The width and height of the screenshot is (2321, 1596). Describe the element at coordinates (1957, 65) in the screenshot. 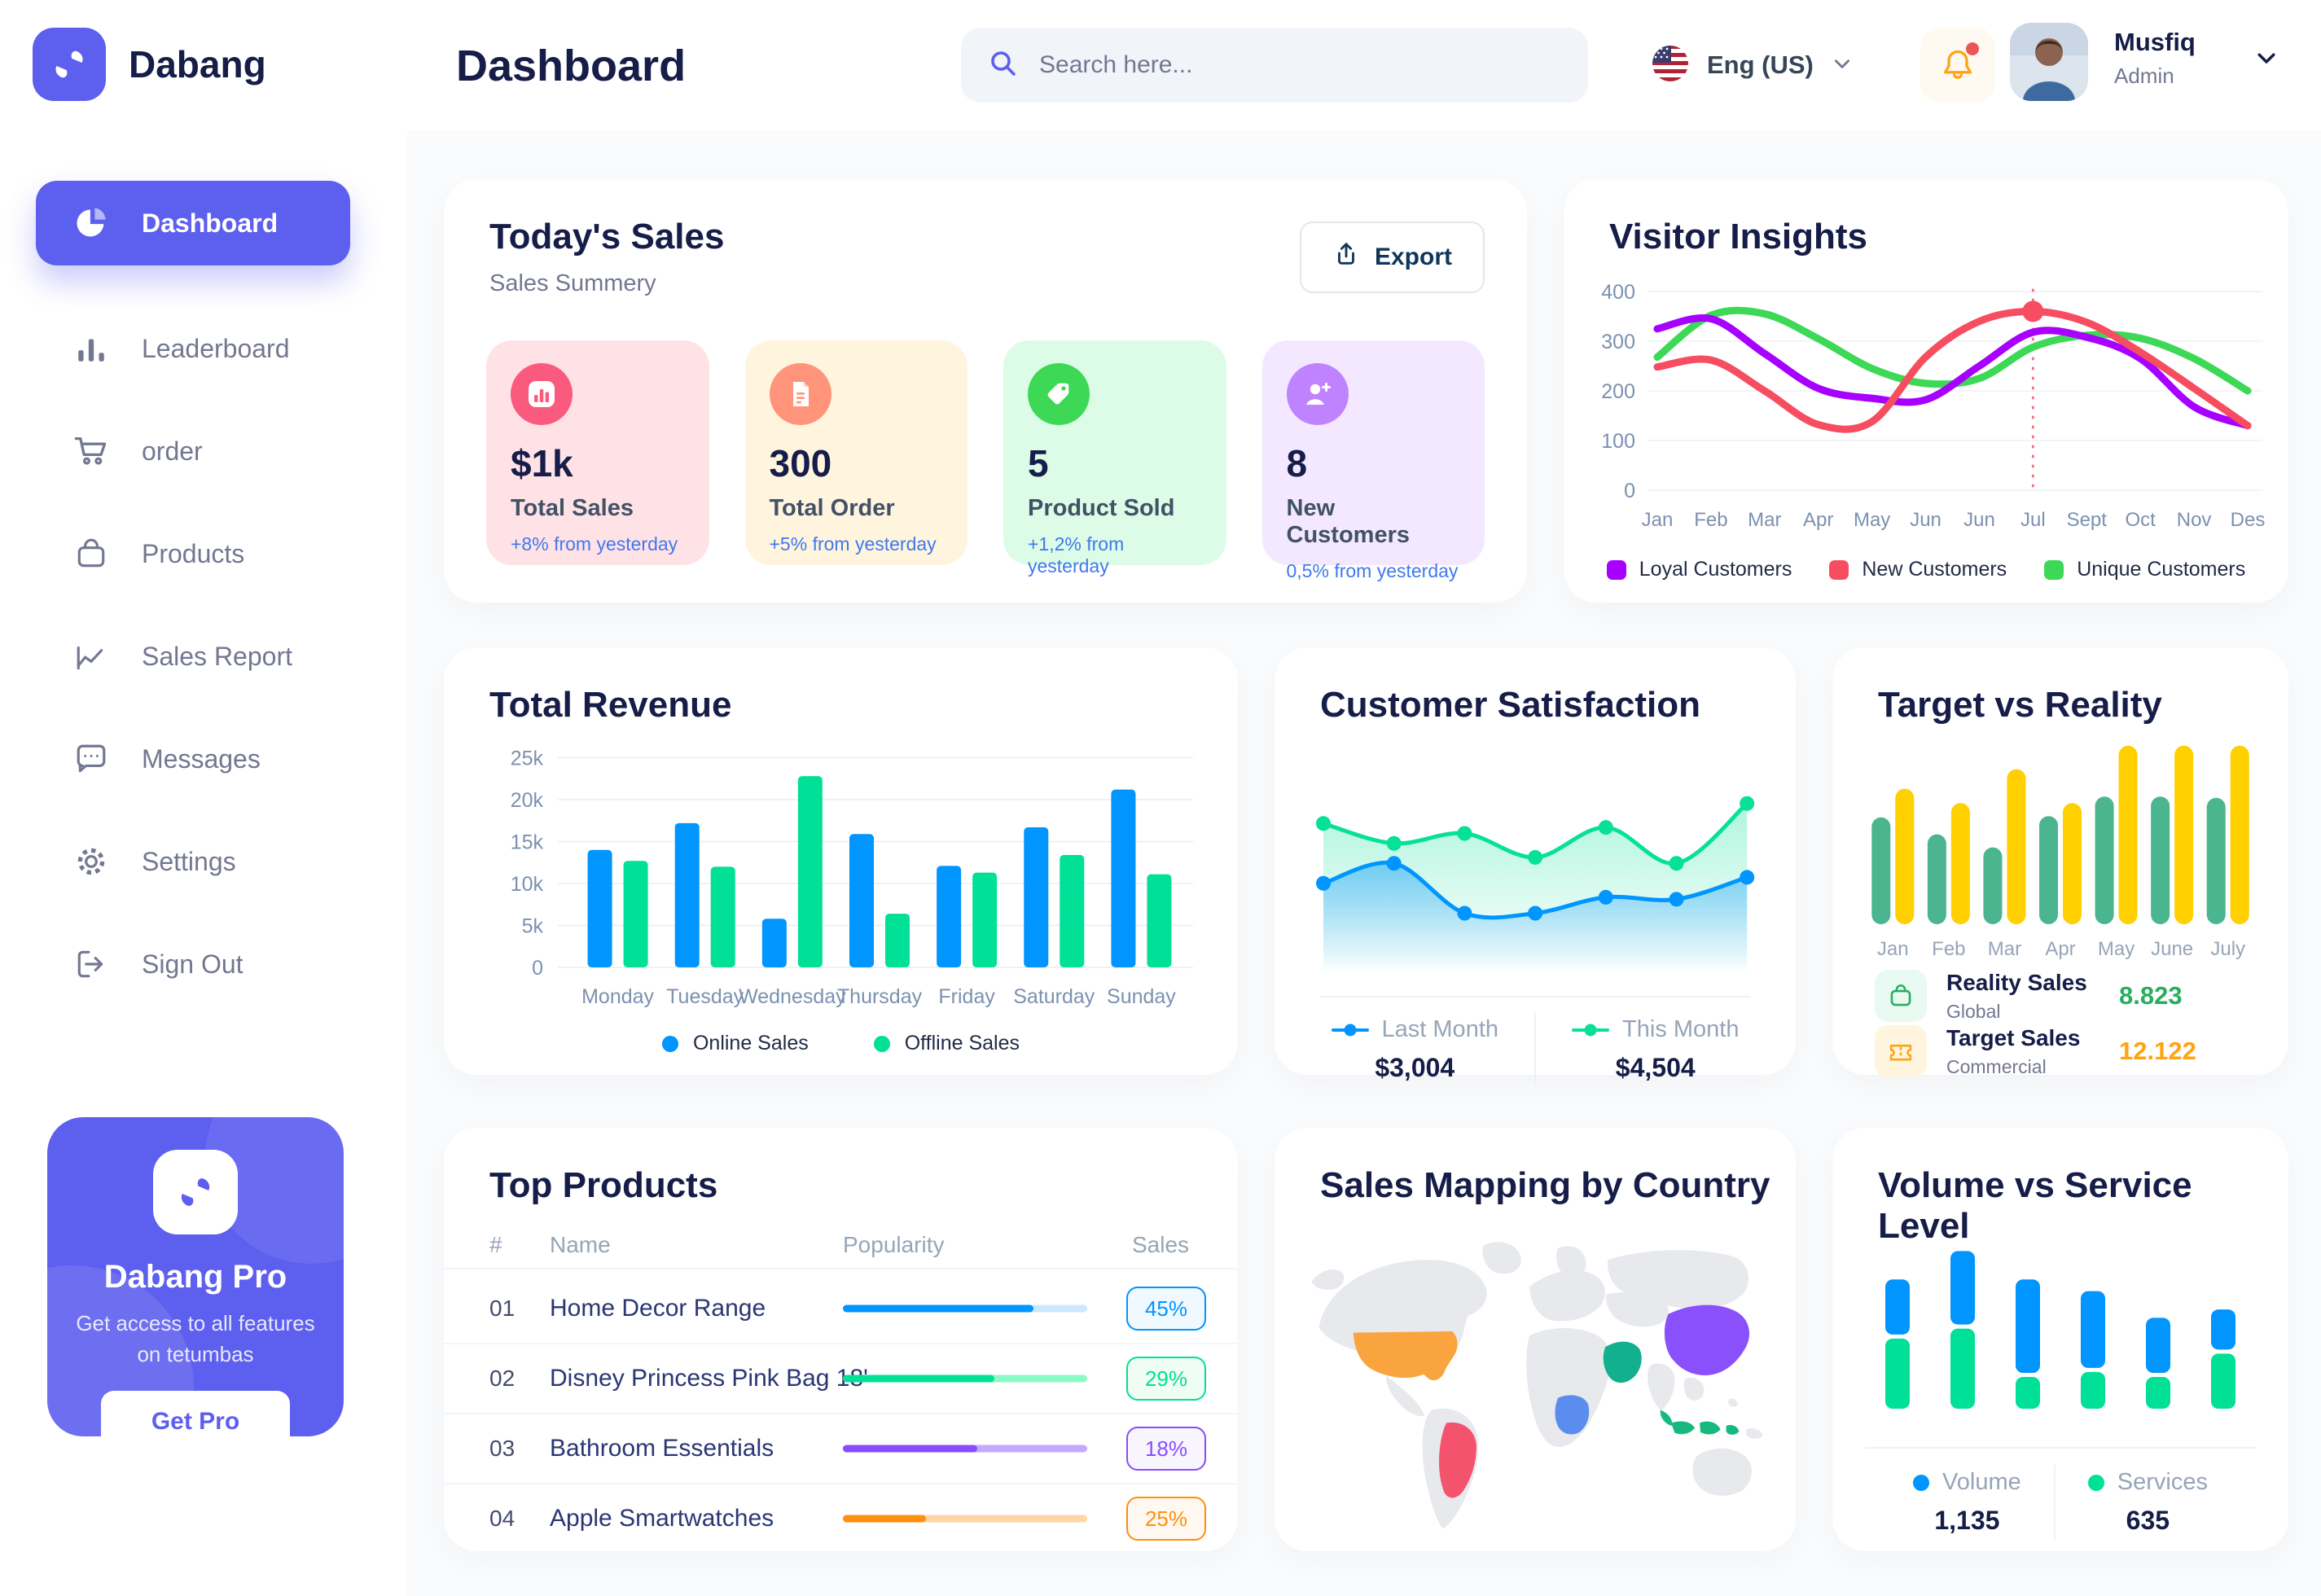

I see `notifications-button` at that location.